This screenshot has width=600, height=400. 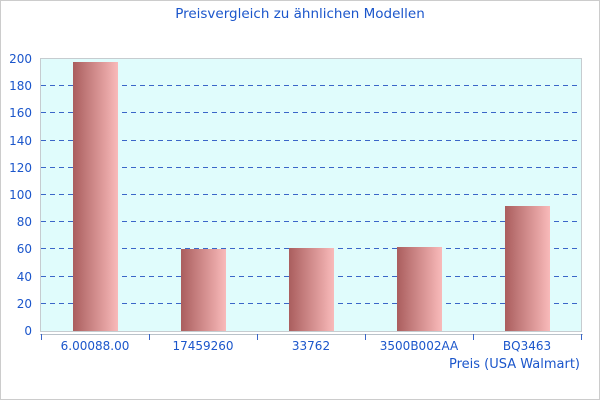 I want to click on y-tick-label-20: 20, so click(x=24, y=303).